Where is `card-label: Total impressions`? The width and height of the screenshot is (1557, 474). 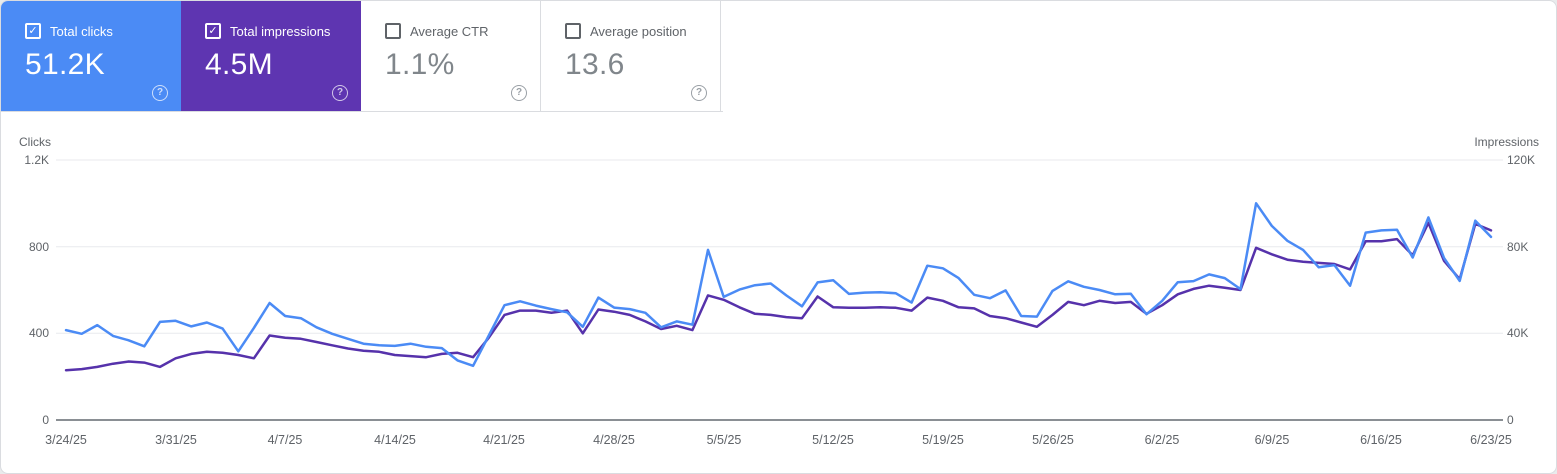 card-label: Total impressions is located at coordinates (280, 31).